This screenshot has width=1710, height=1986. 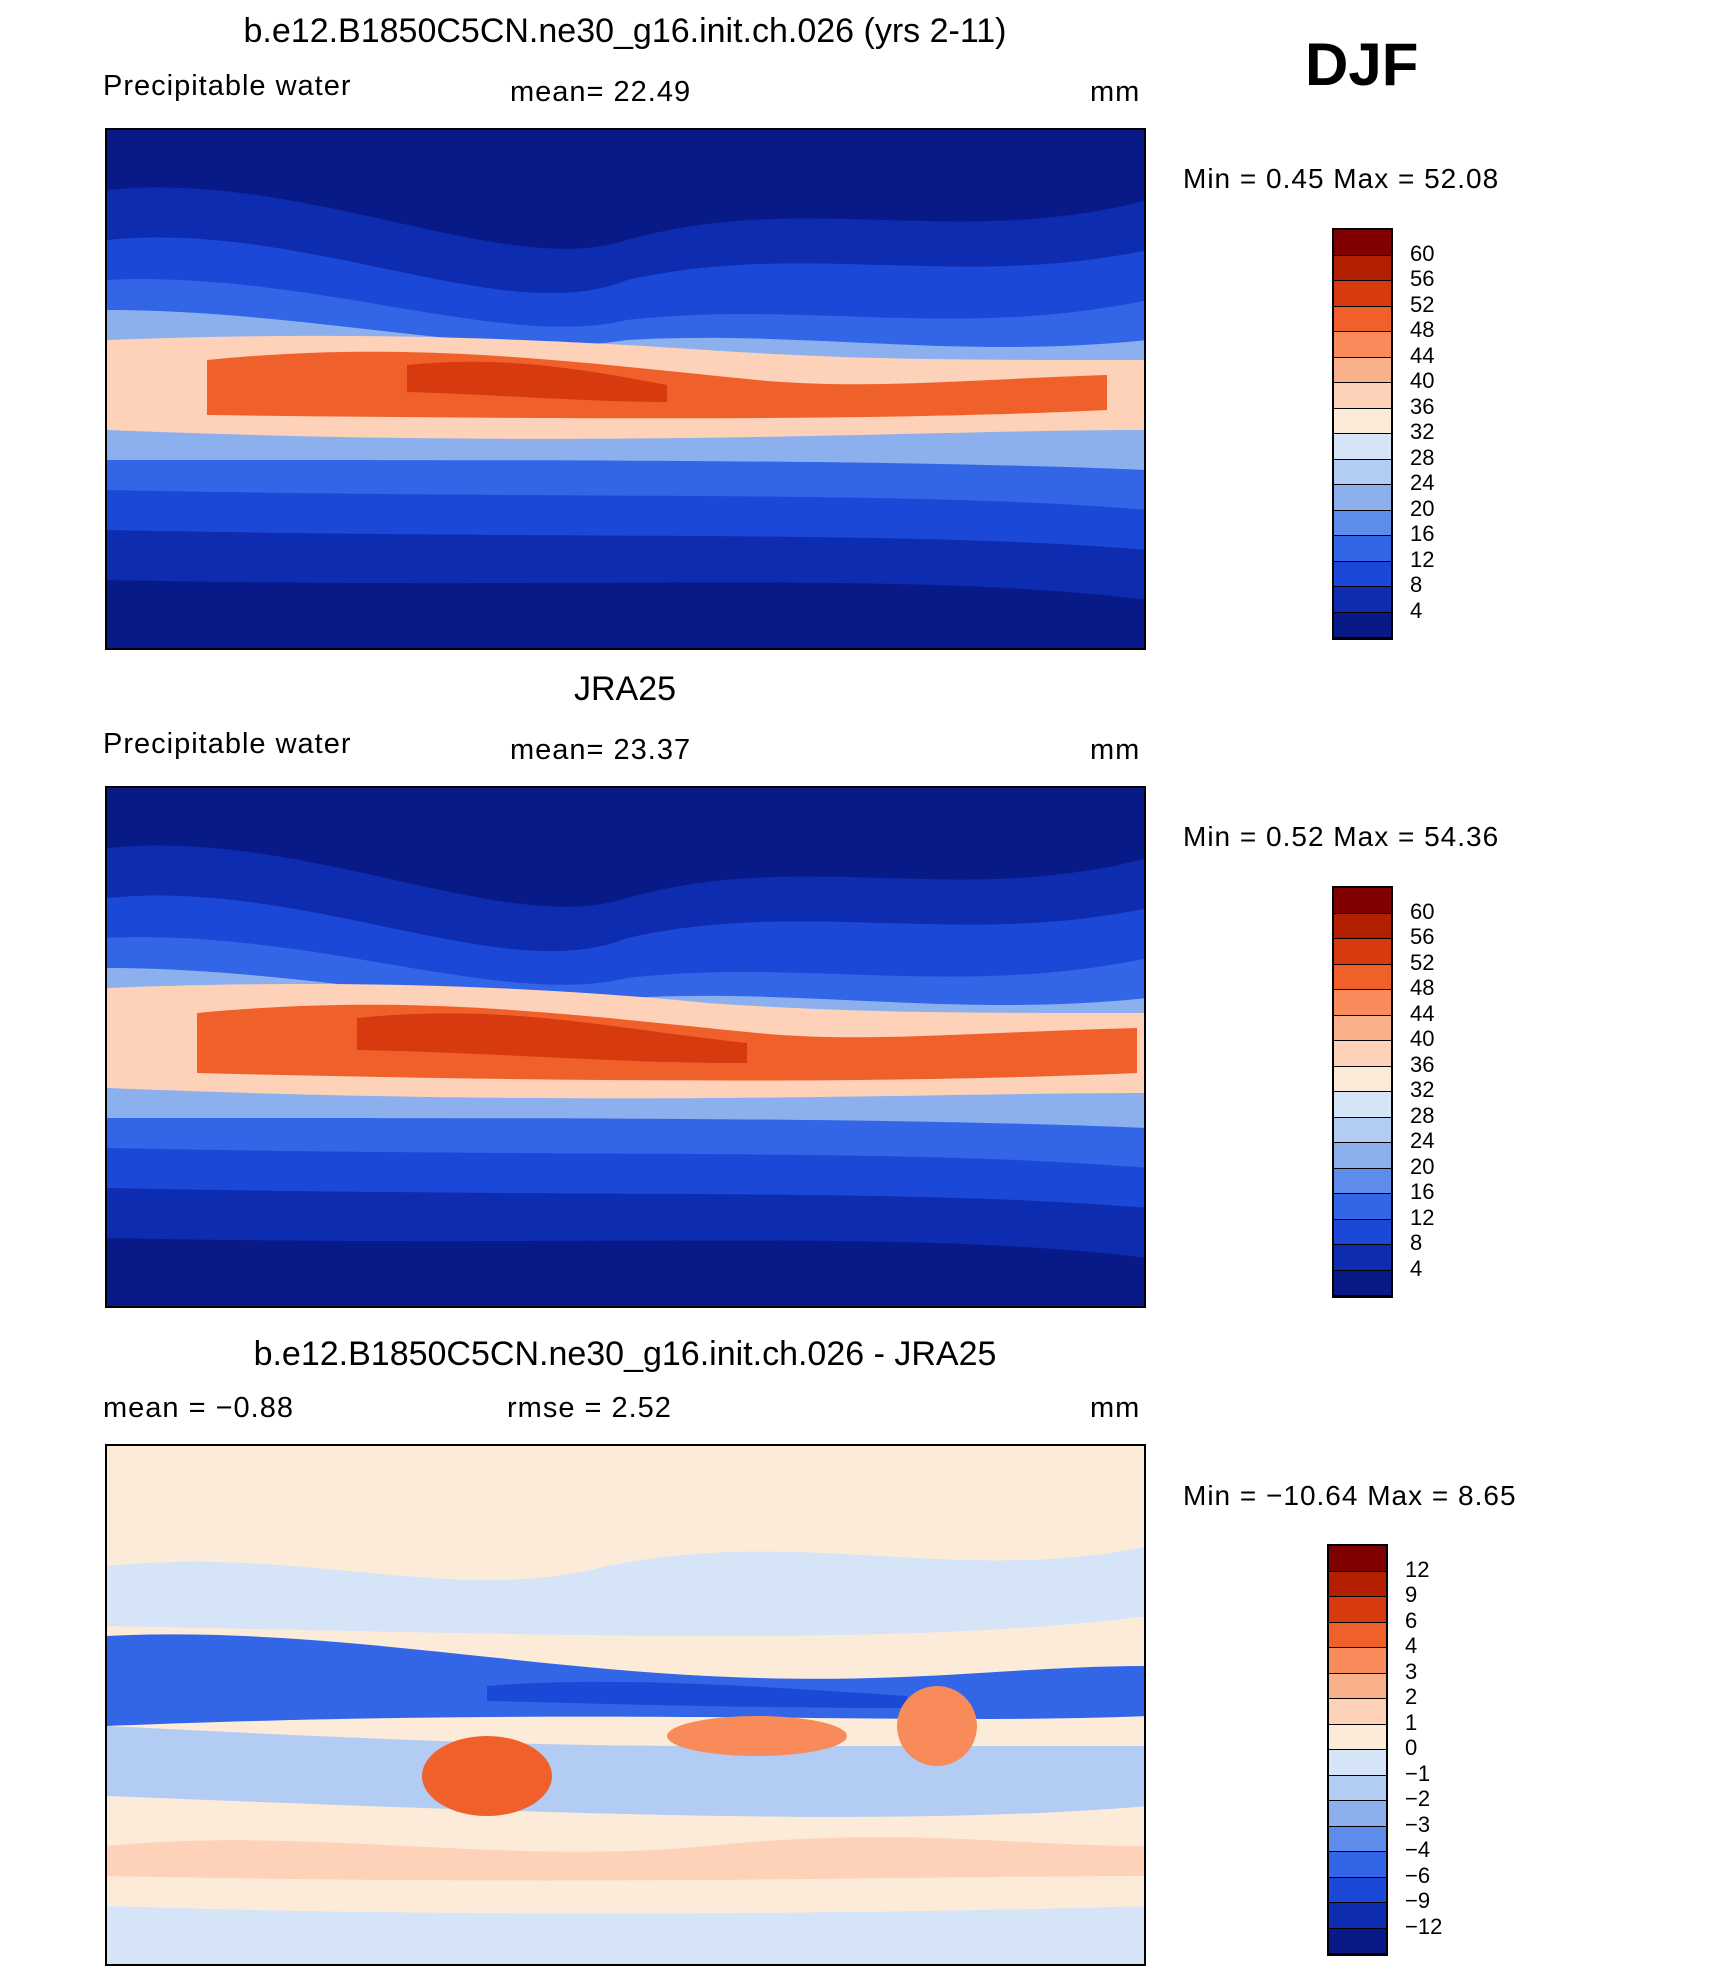 I want to click on colorbar-tick-label: 60, so click(x=1422, y=253).